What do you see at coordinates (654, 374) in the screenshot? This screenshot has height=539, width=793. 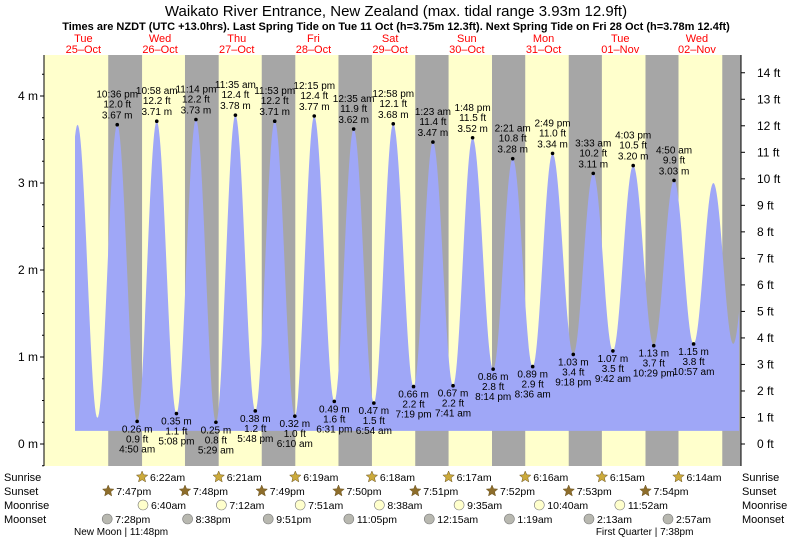 I see `low-tide-time: 10:29 pm` at bounding box center [654, 374].